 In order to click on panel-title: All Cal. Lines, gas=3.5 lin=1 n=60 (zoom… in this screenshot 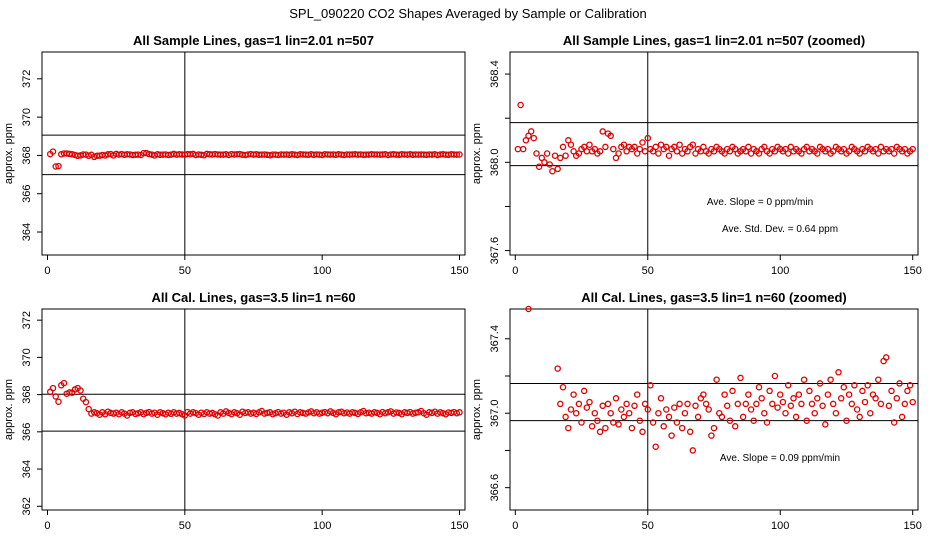, I will do `click(714, 297)`.